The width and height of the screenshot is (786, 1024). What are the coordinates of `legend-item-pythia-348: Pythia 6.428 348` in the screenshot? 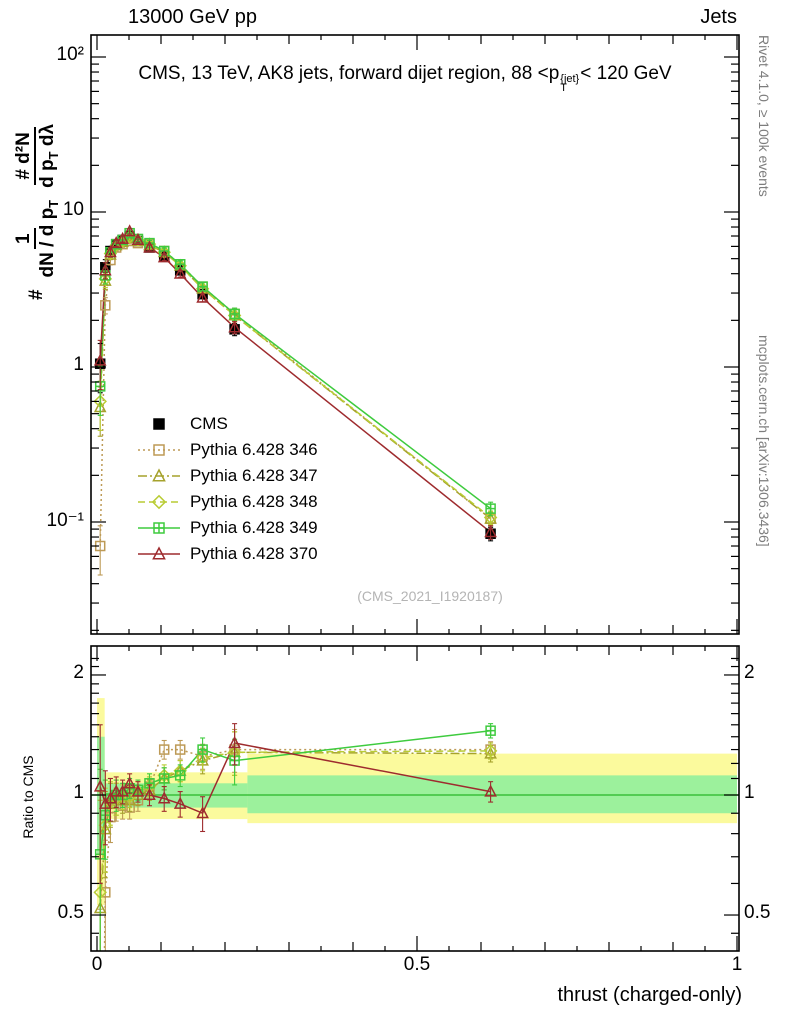 It's located at (227, 502).